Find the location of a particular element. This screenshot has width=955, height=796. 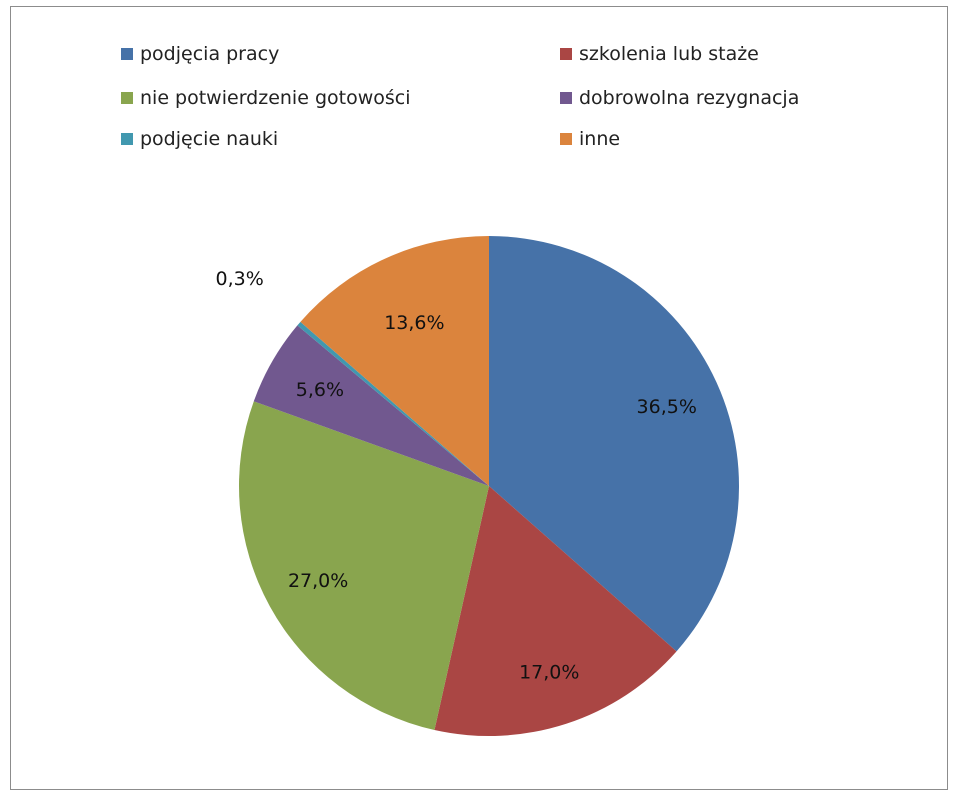

data-label-szkolenia: 17,0% is located at coordinates (549, 672).